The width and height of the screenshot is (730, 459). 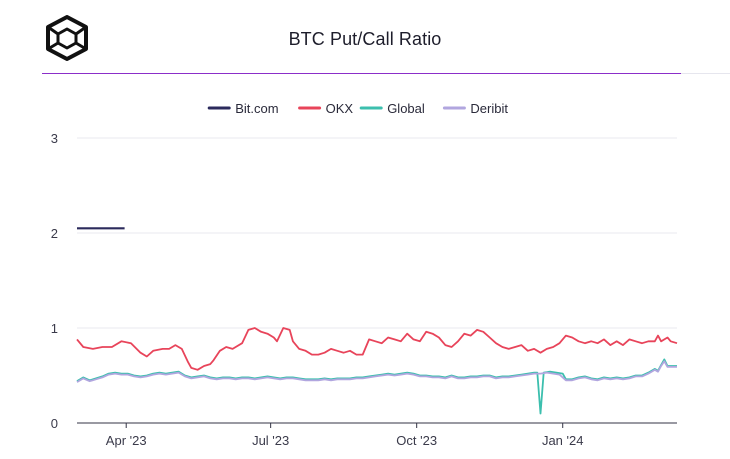 I want to click on chart-title: BTC Put/Call Ratio, so click(x=365, y=39).